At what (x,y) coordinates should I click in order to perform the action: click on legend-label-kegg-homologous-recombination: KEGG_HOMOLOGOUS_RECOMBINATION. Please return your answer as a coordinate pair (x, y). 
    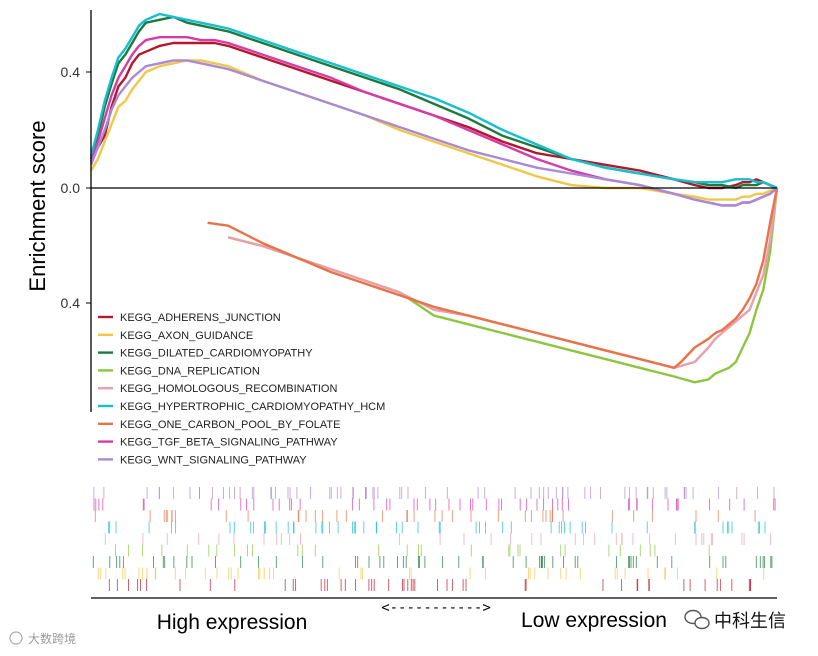
    Looking at the image, I should click on (228, 389).